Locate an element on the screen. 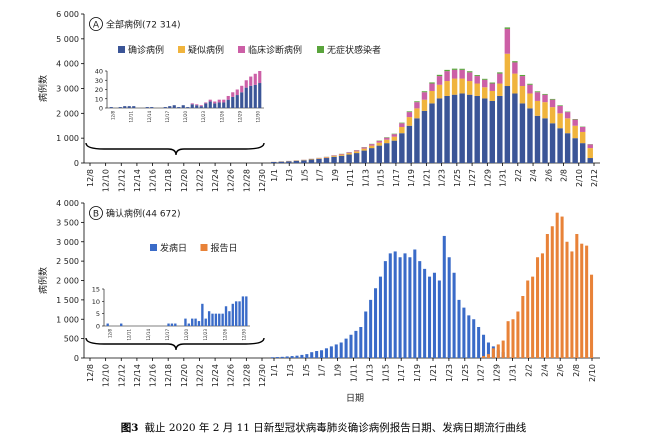  y-axis-label: 病例数 is located at coordinates (43, 88).